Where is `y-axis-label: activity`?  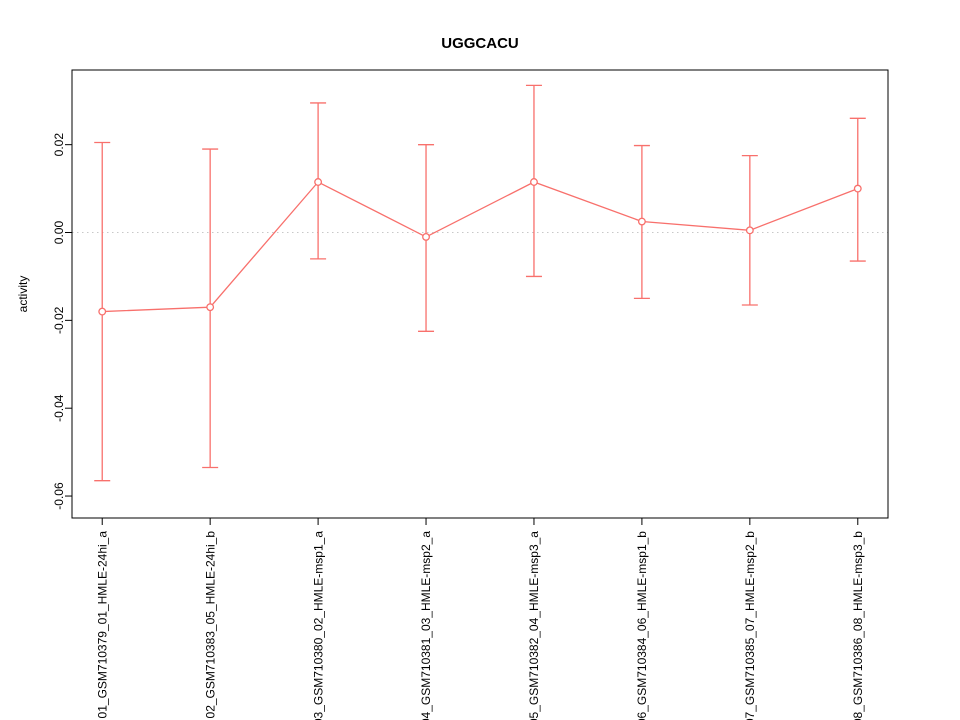 y-axis-label: activity is located at coordinates (23, 294).